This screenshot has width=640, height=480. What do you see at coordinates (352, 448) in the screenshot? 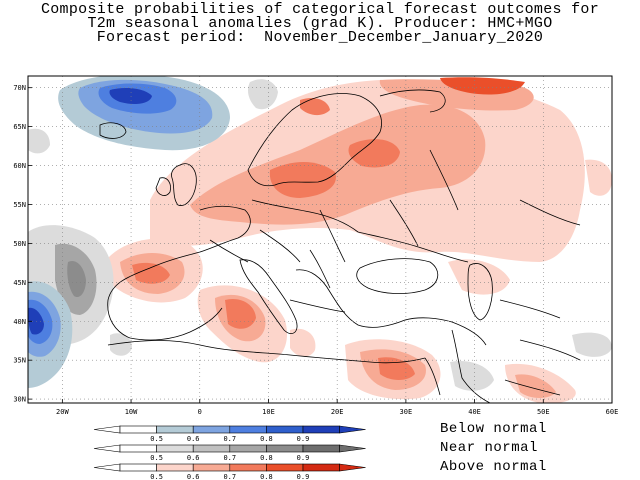
I see `legend-near-right-arrow` at bounding box center [352, 448].